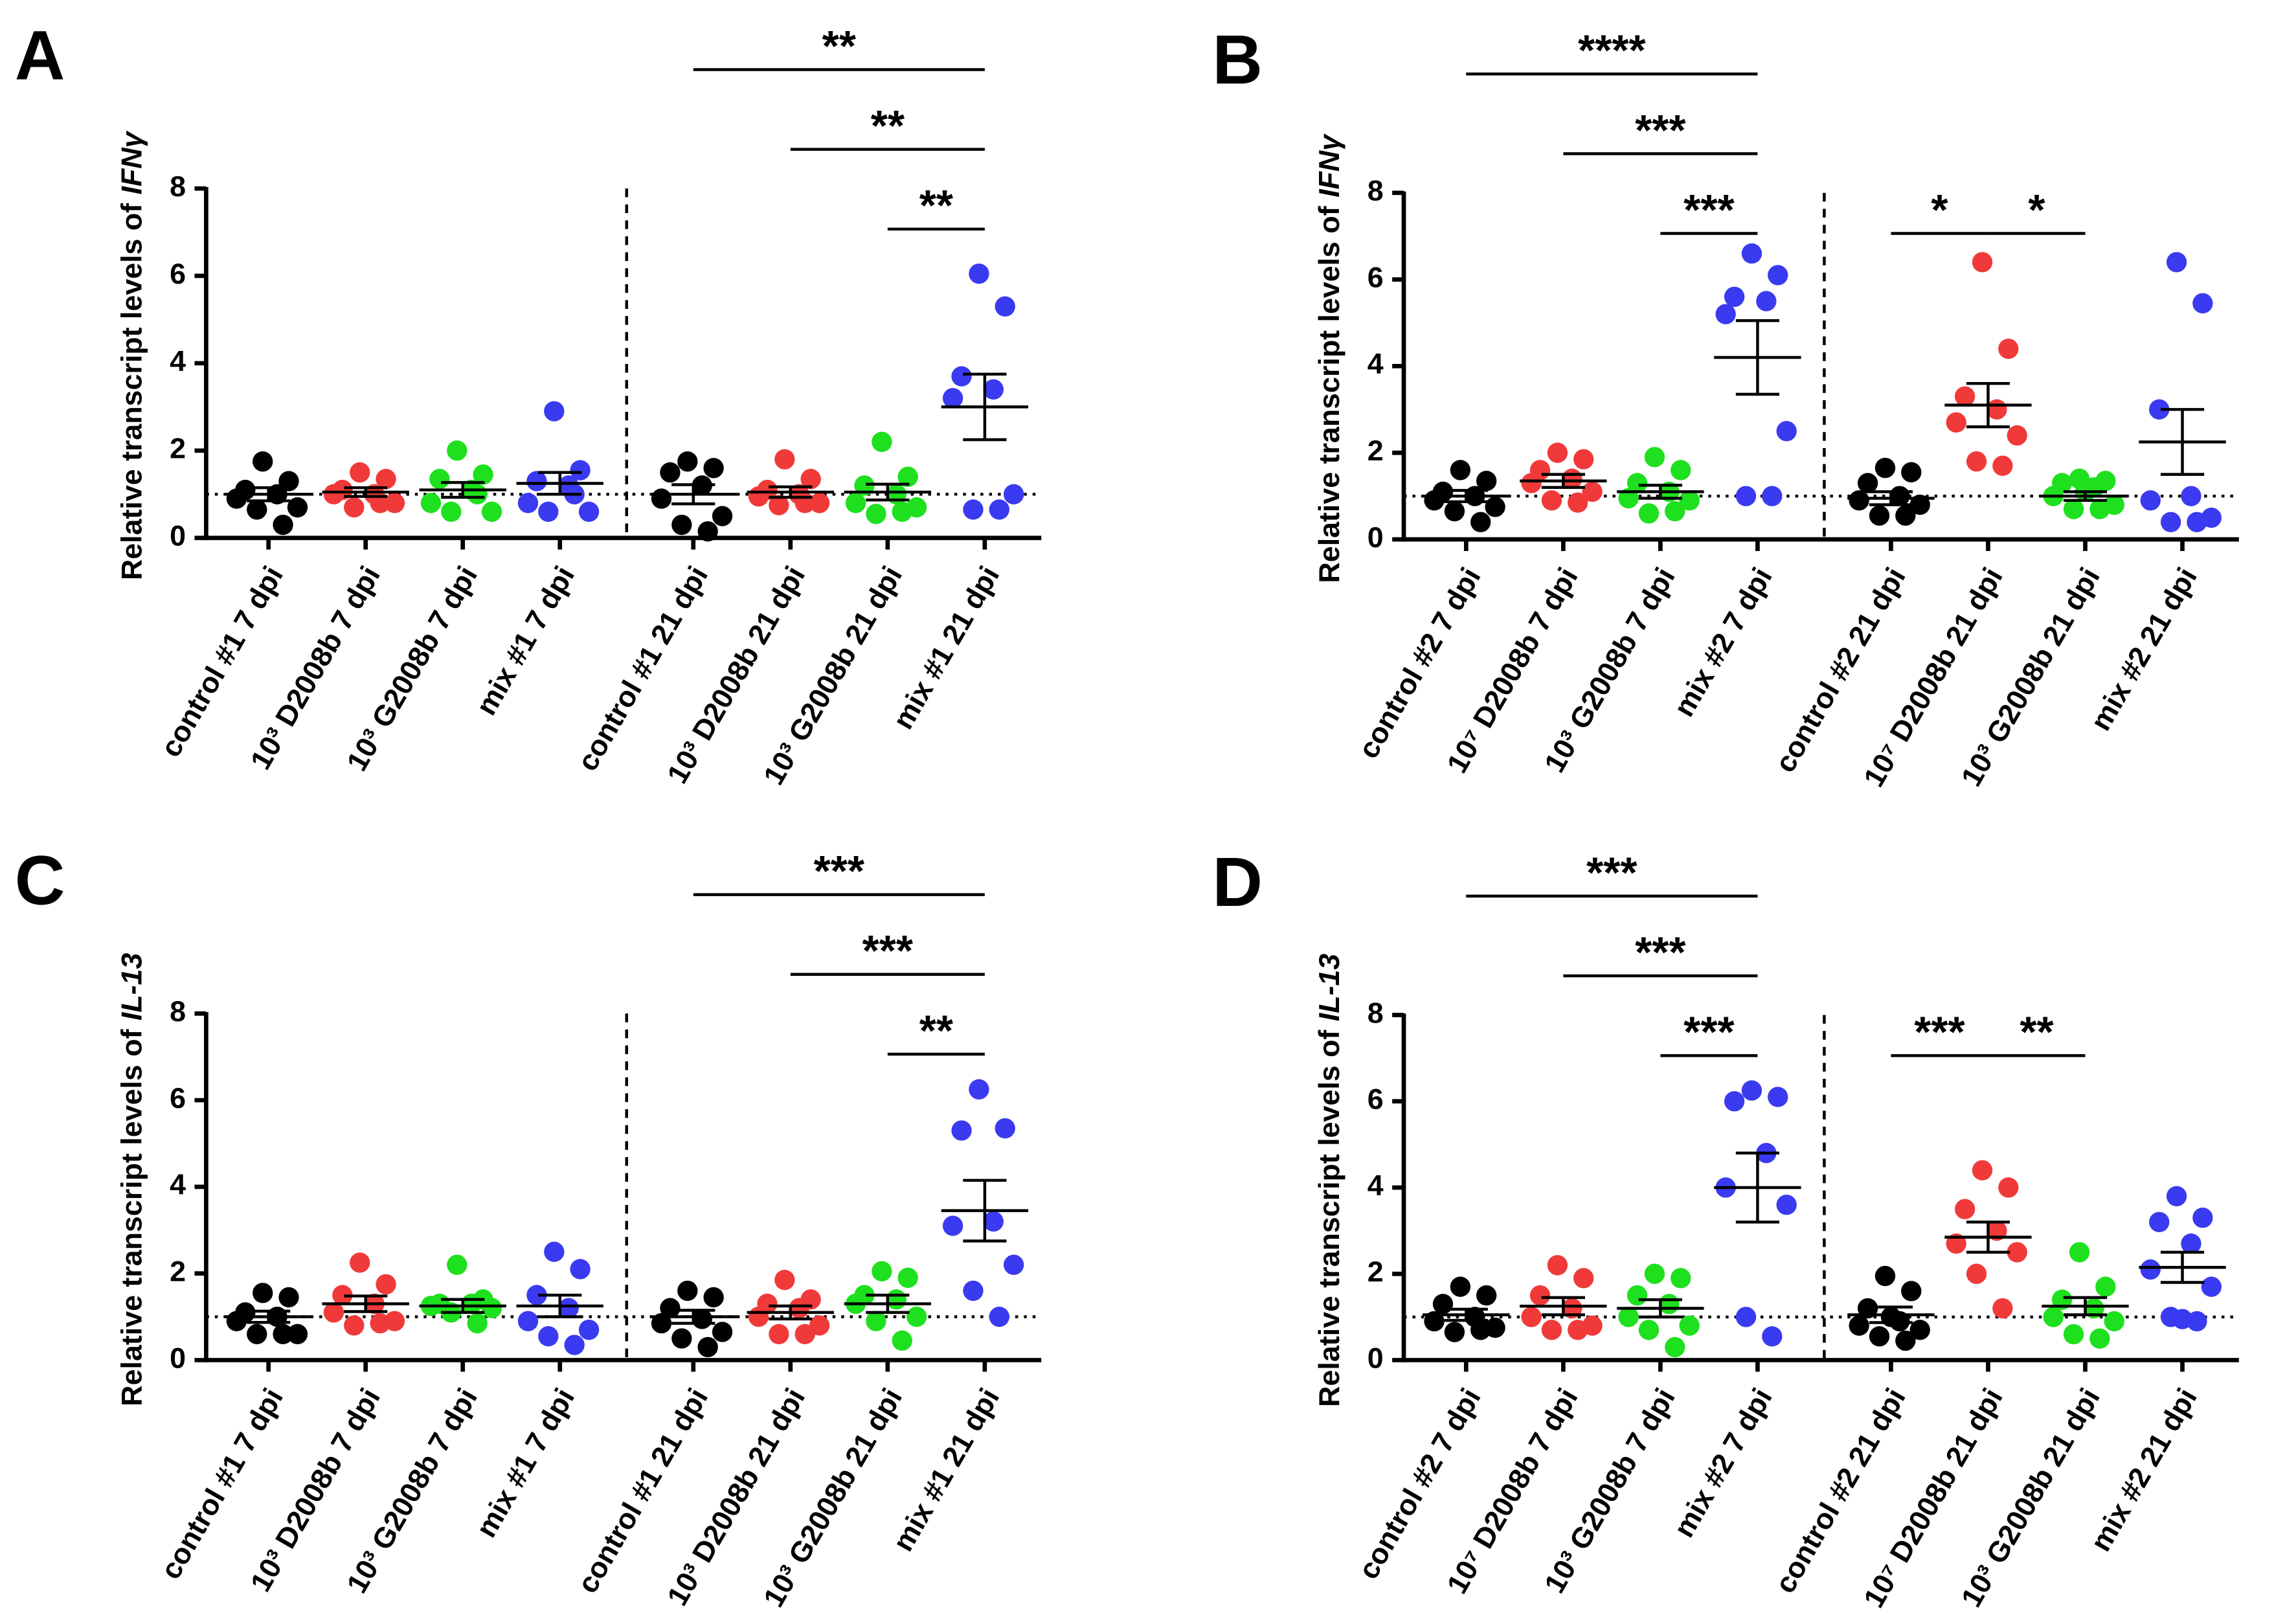 The width and height of the screenshot is (2274, 1624). Describe the element at coordinates (1237, 59) in the screenshot. I see `panel-label: B` at that location.